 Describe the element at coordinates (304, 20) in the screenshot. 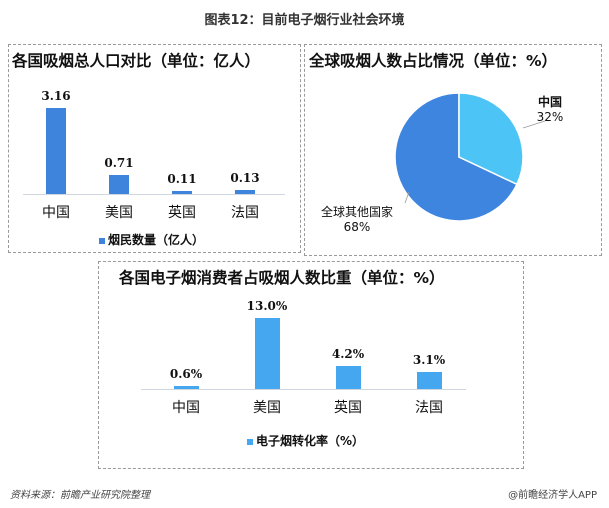

I see `figure-title: 图表12：目前电子烟行业社会环境` at that location.